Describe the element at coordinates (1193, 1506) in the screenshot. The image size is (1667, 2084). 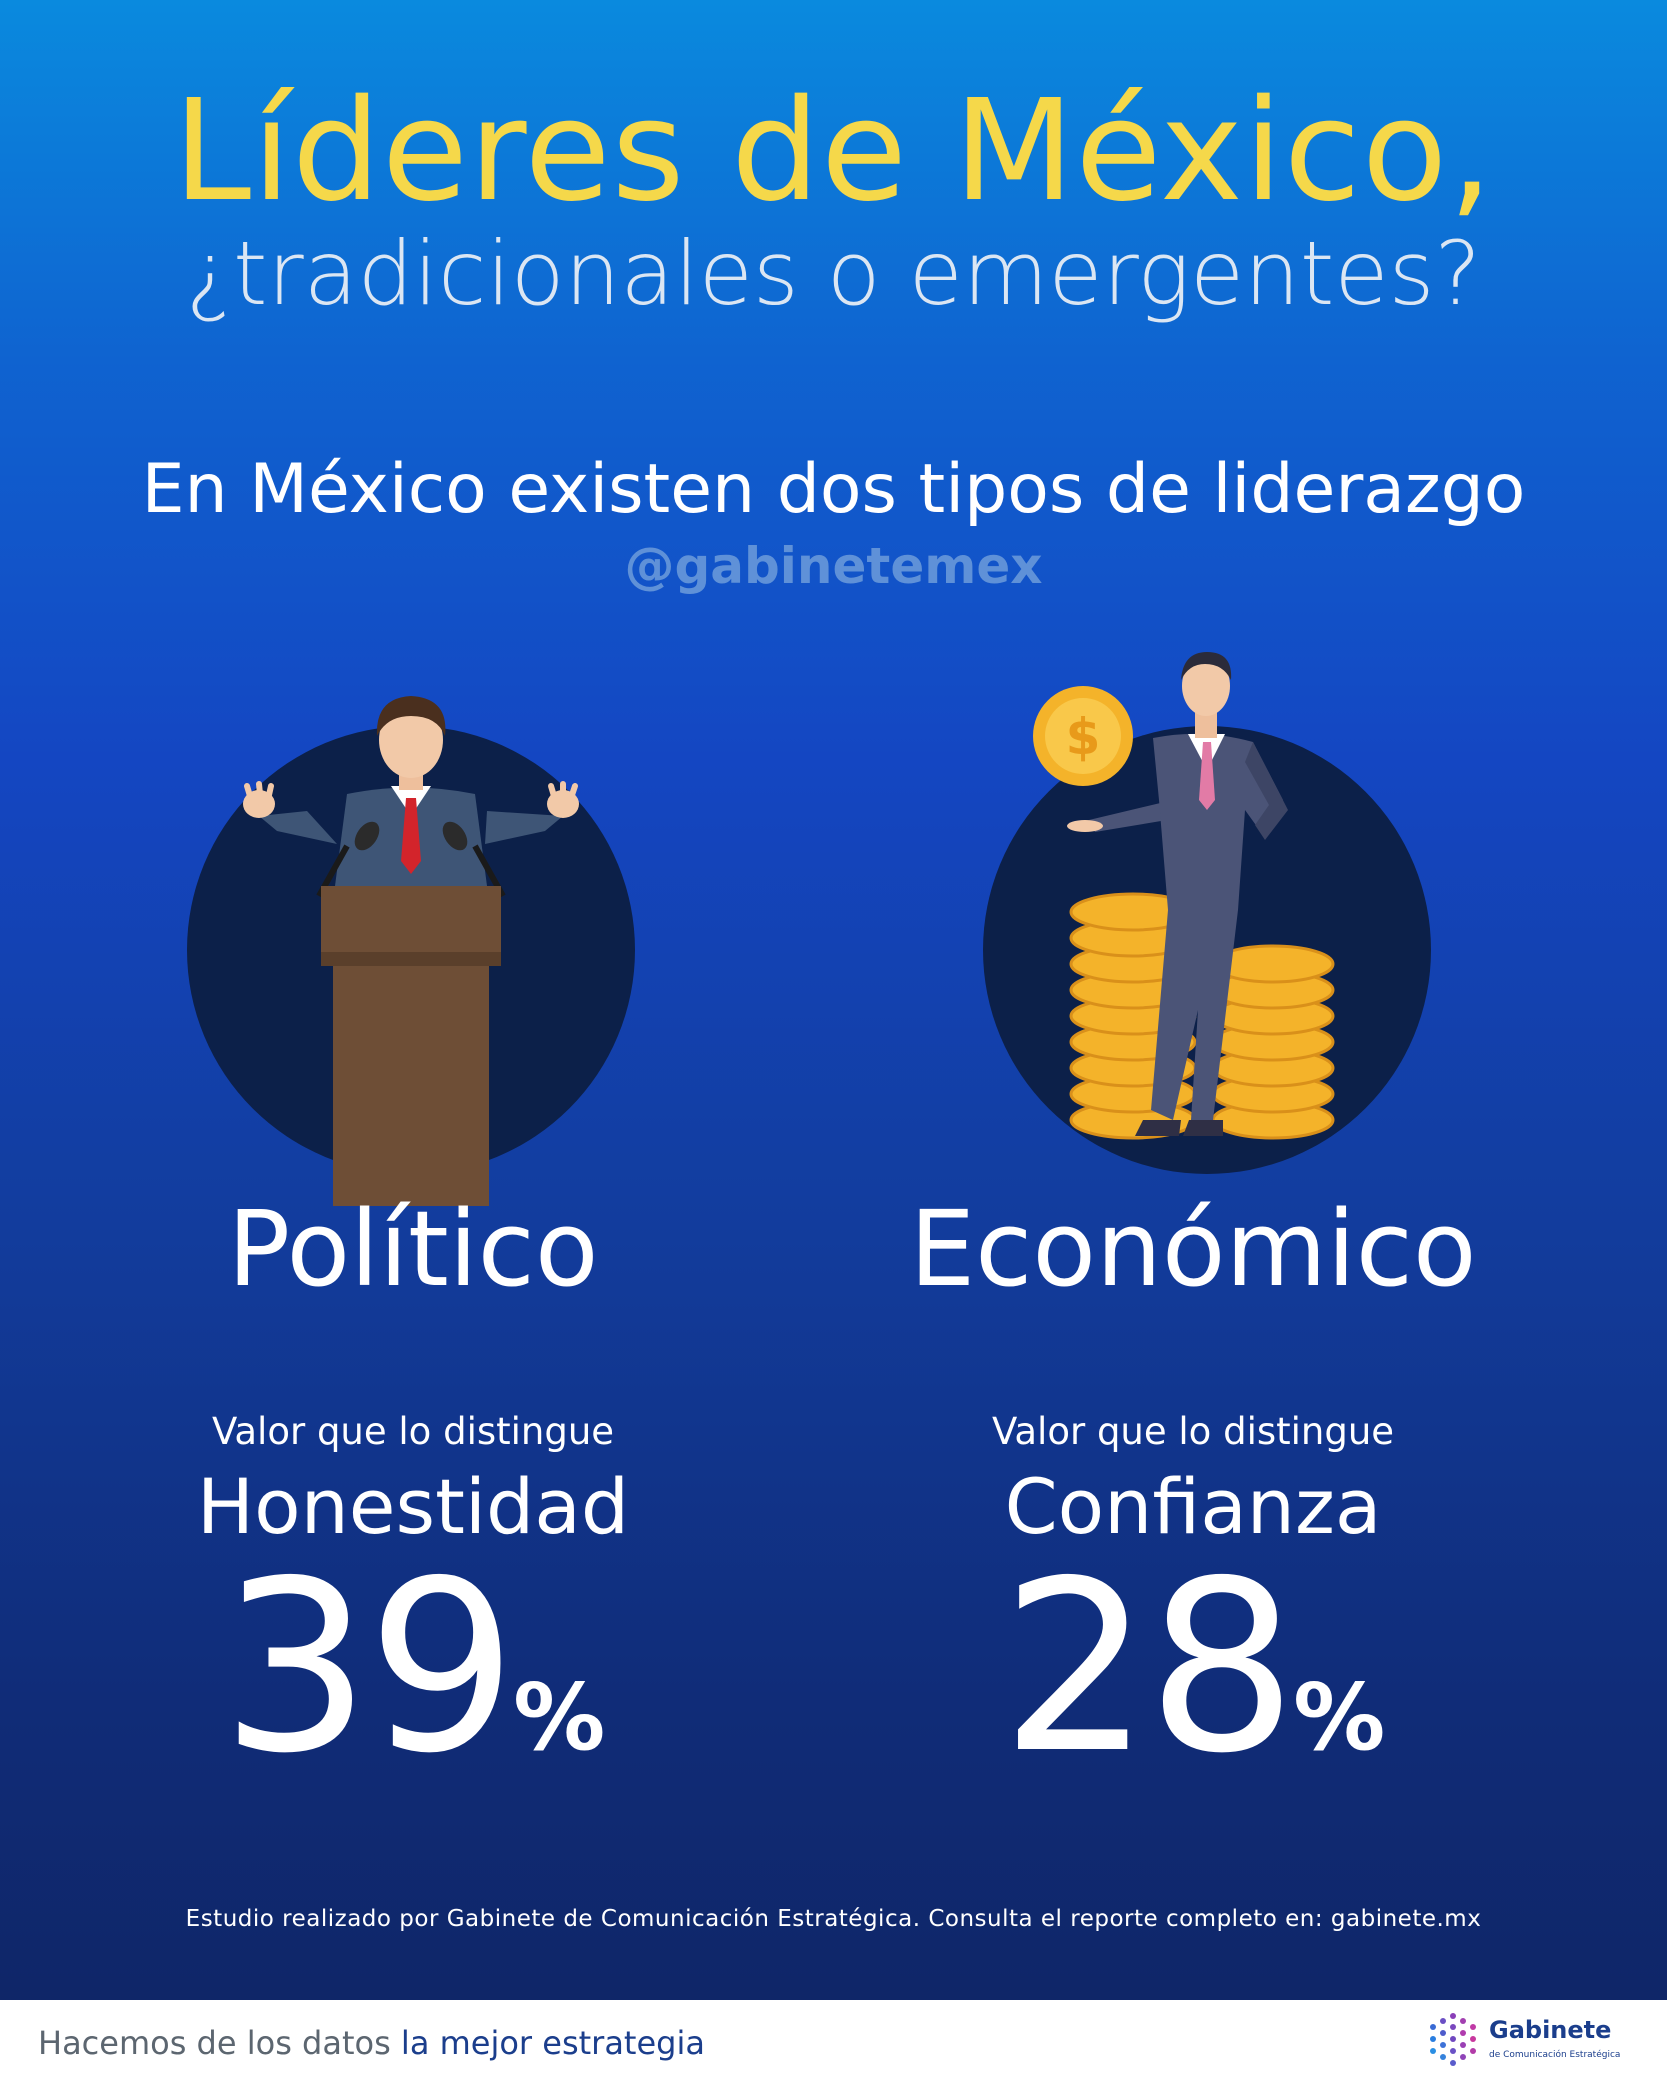
I see `value-name-economico: Confianza` at that location.